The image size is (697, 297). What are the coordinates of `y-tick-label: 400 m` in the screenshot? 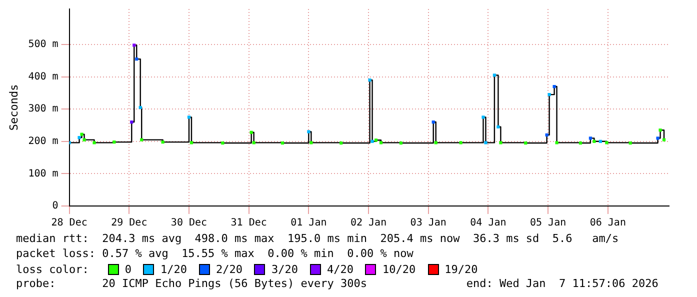 It's located at (43, 76).